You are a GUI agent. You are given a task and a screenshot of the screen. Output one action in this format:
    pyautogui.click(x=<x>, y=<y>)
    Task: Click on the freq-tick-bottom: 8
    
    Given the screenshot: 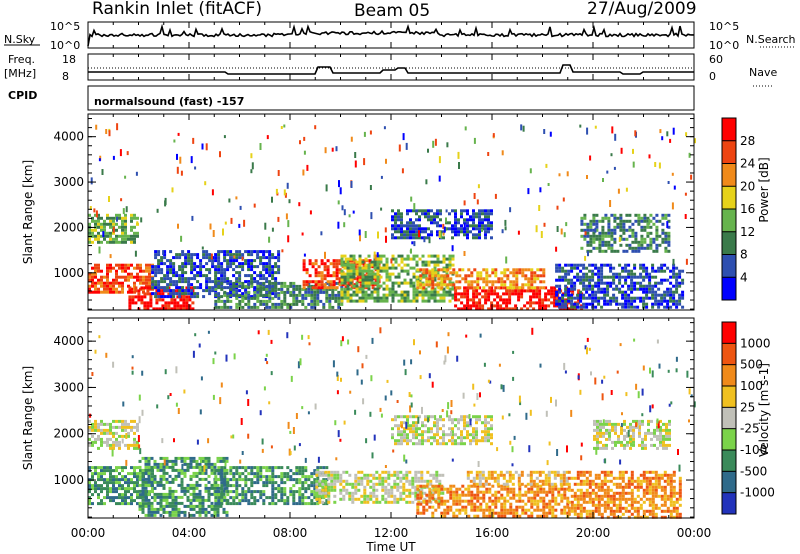 What is the action you would take?
    pyautogui.click(x=65, y=76)
    